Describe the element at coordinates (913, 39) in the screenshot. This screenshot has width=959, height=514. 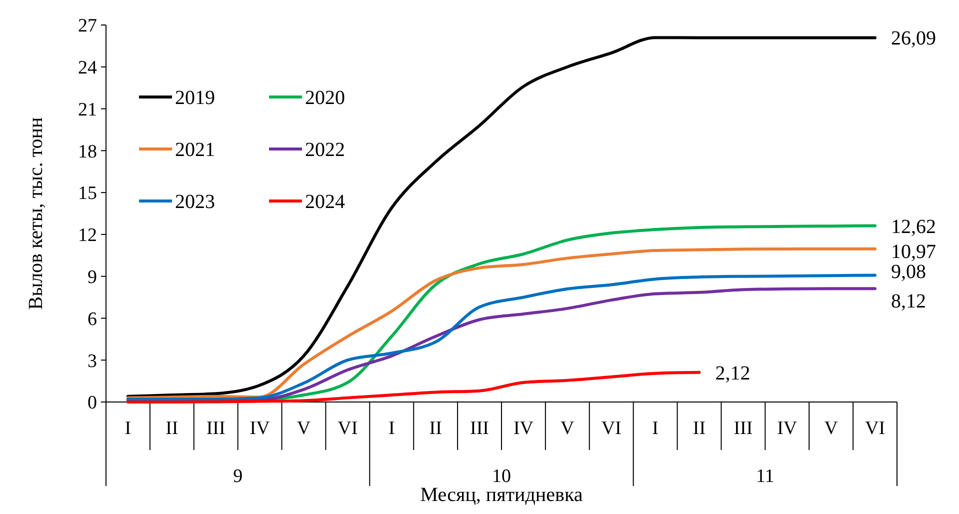
I see `data-label: 26,09` at that location.